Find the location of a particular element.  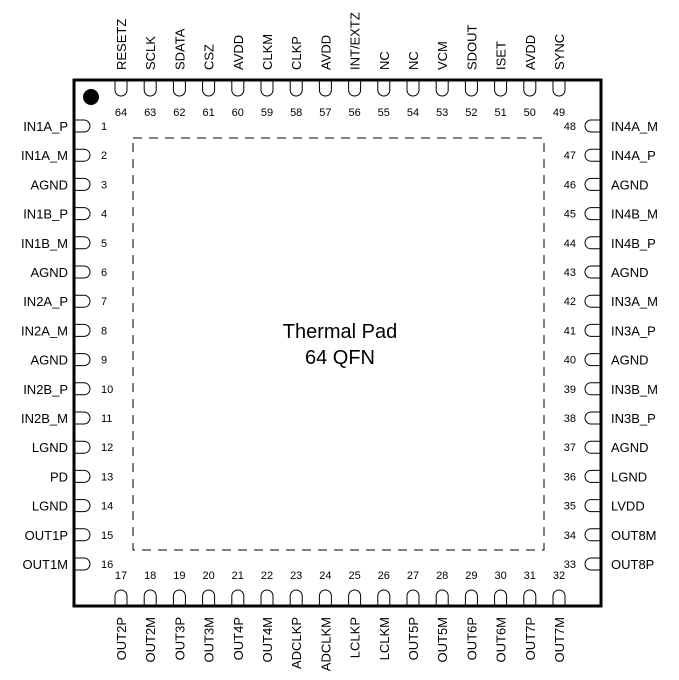

pin-name-54: NC is located at coordinates (413, 60).